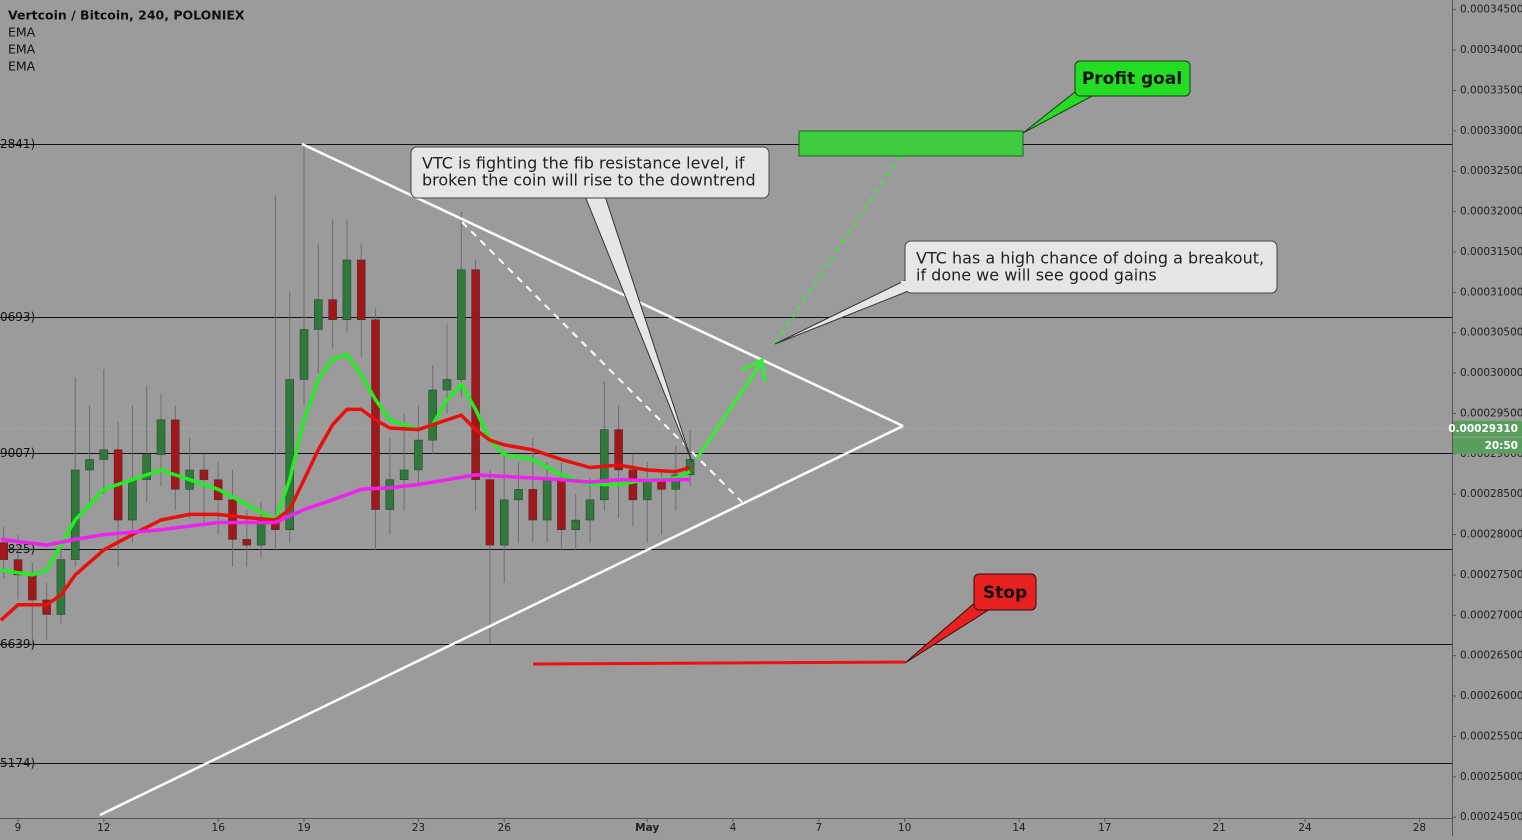 The image size is (1522, 840). I want to click on y-tick-label: 0.00034500, so click(1491, 10).